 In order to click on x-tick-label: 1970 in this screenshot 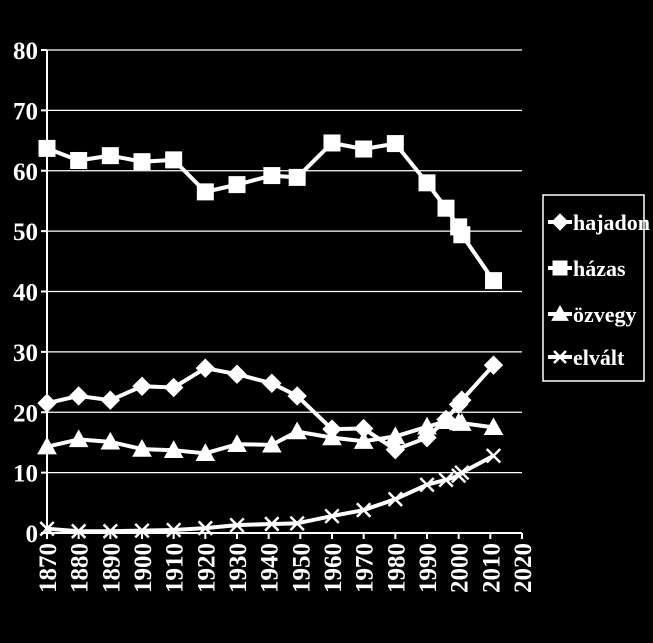, I will do `click(365, 568)`.